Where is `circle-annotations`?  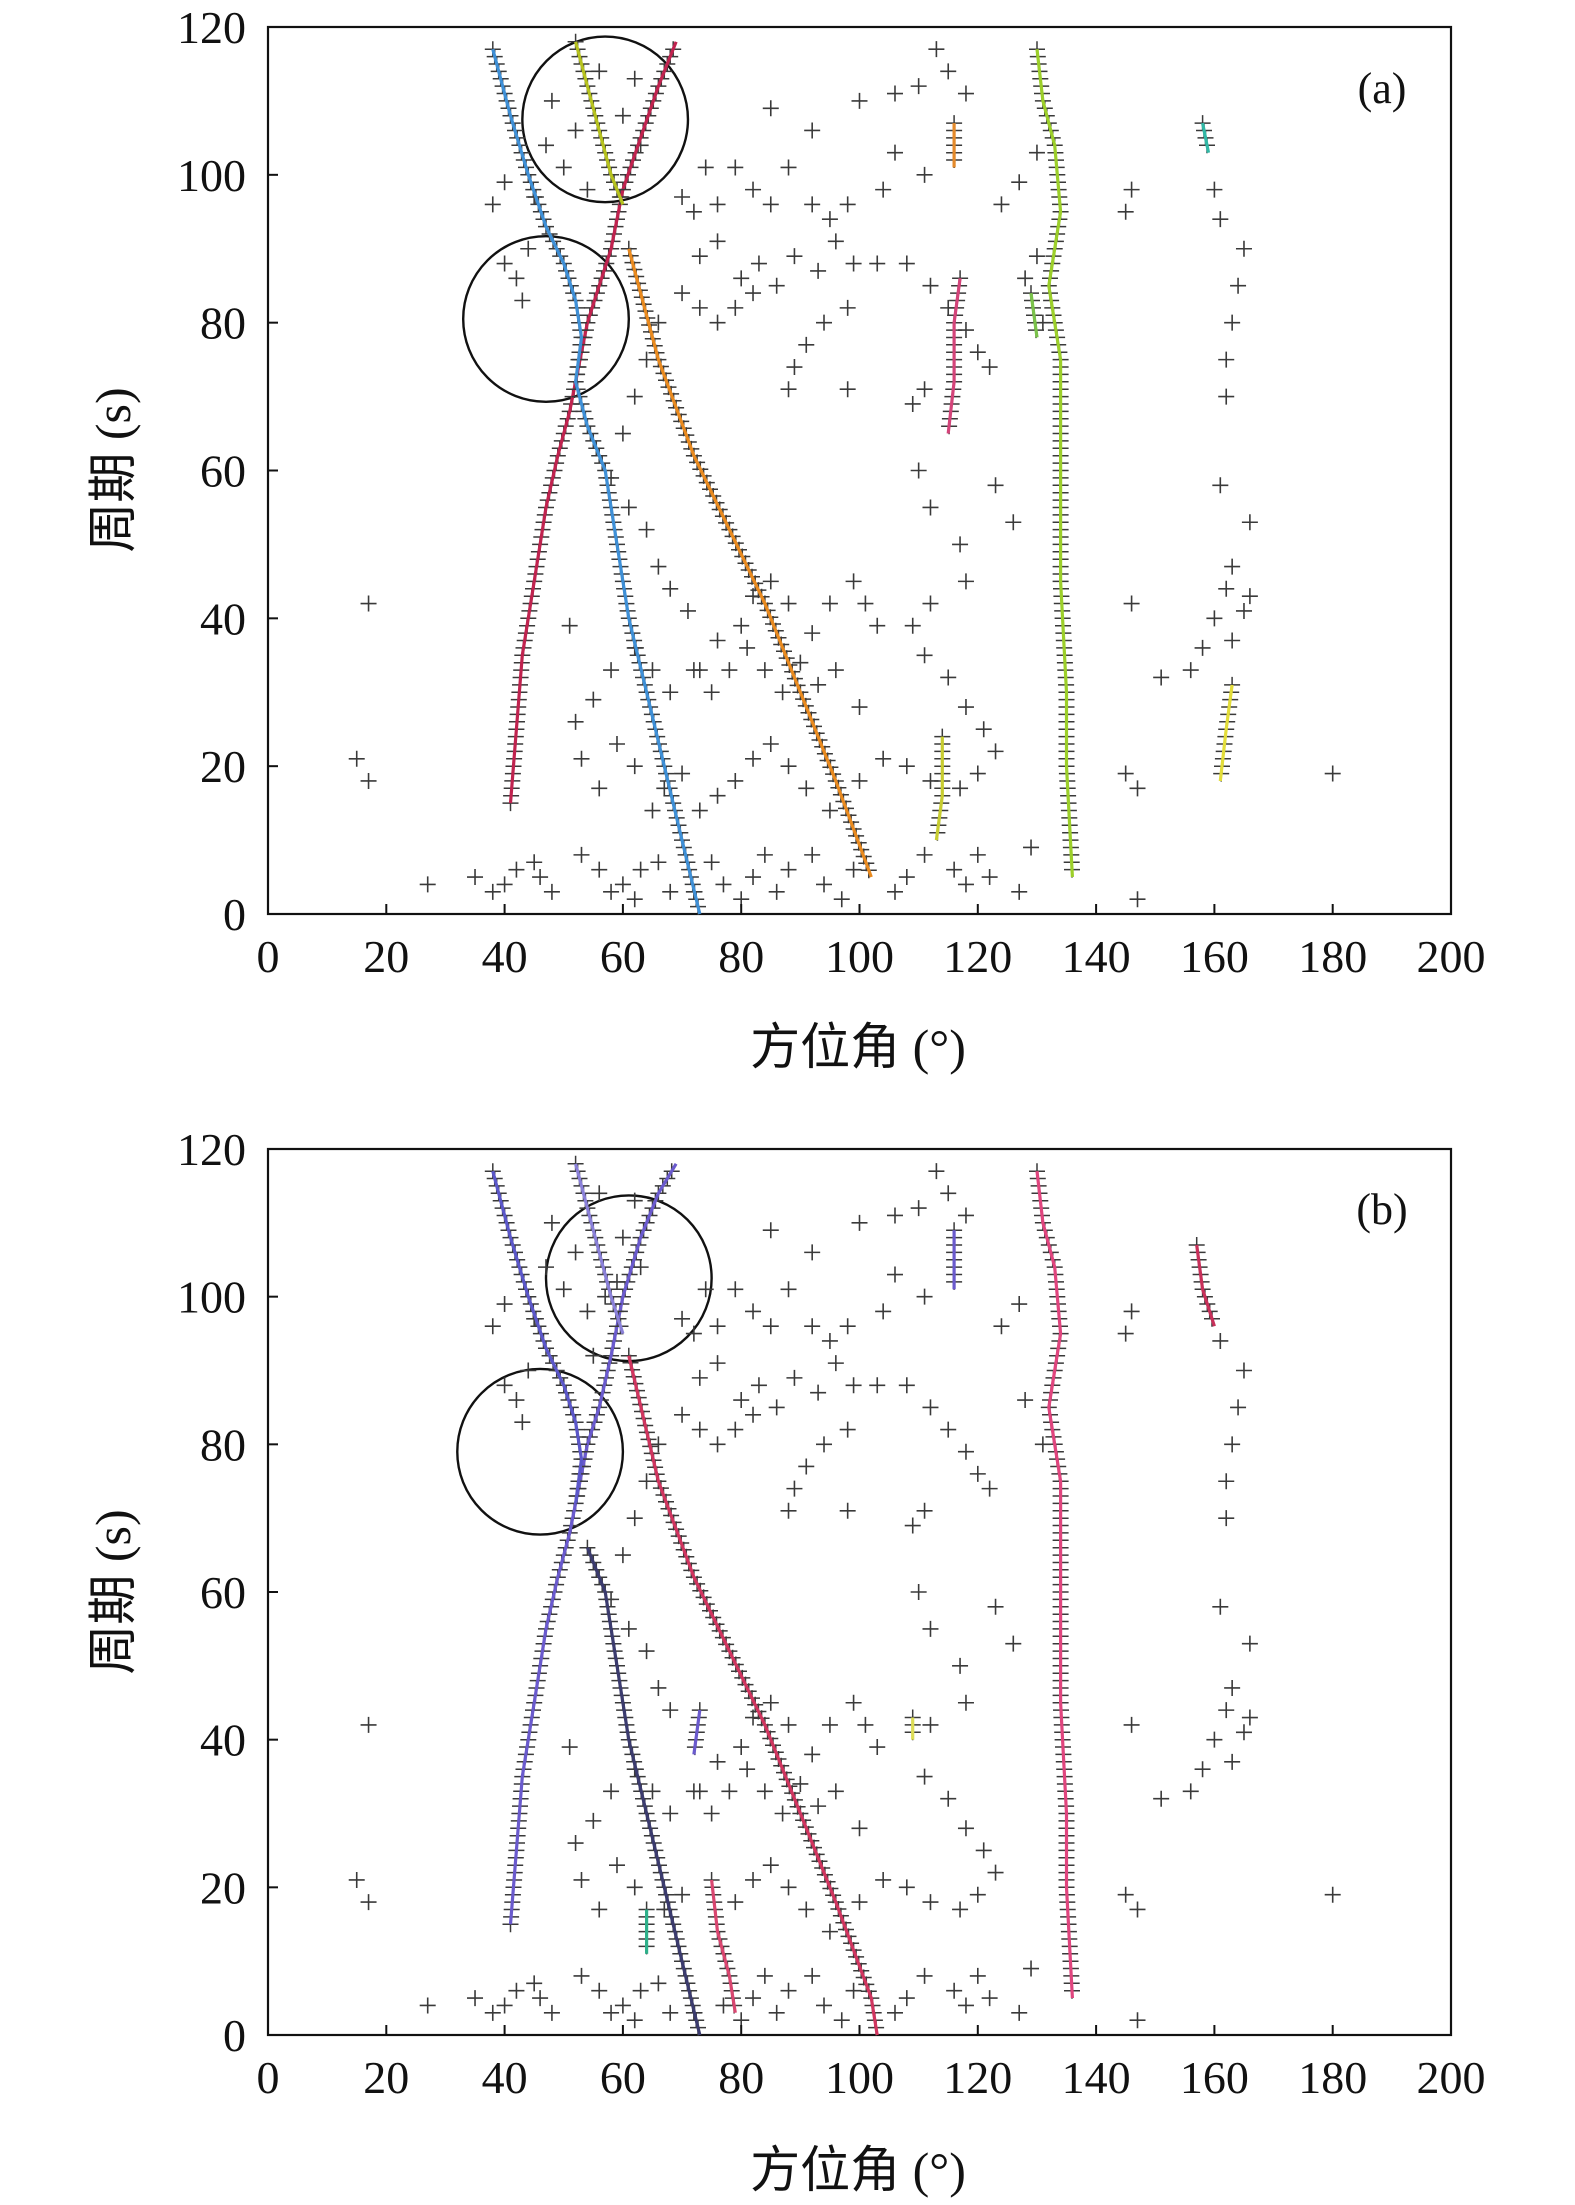
circle-annotations is located at coordinates (575, 219).